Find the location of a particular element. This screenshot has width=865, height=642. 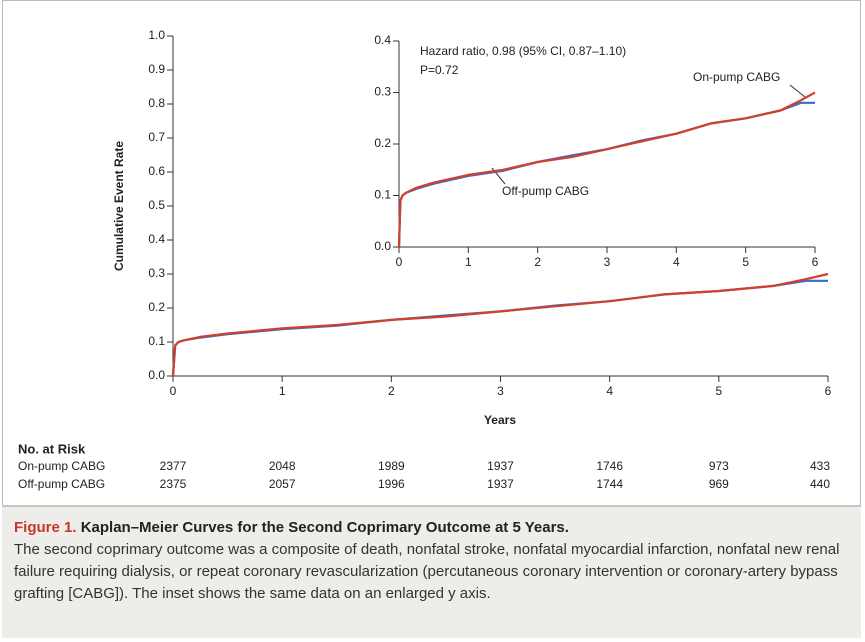

series-label: On-pump CABG is located at coordinates (736, 77).